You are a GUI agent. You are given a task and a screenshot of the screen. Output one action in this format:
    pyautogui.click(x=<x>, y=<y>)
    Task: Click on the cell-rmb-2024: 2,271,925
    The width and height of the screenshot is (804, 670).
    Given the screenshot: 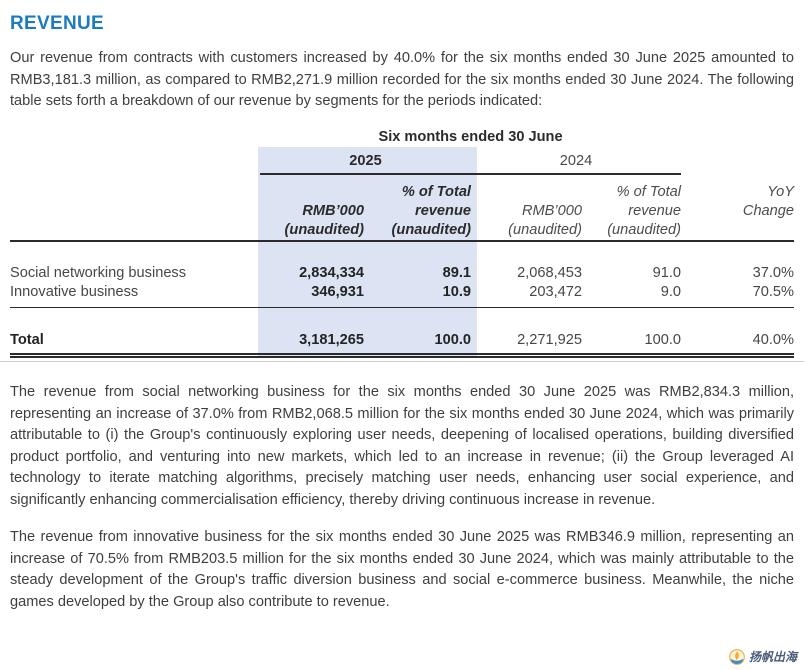 What is the action you would take?
    pyautogui.click(x=526, y=342)
    